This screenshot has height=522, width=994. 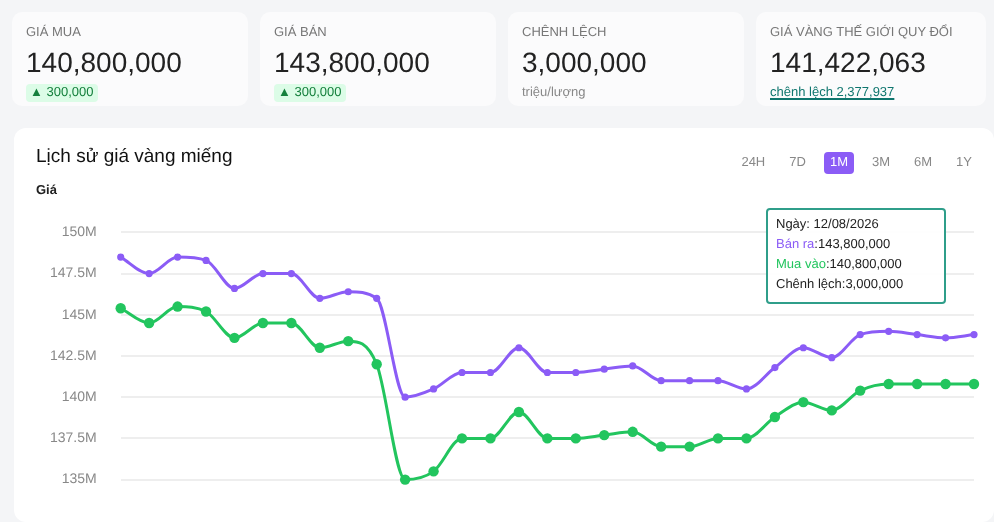 I want to click on text: 141,422,063, so click(x=848, y=62).